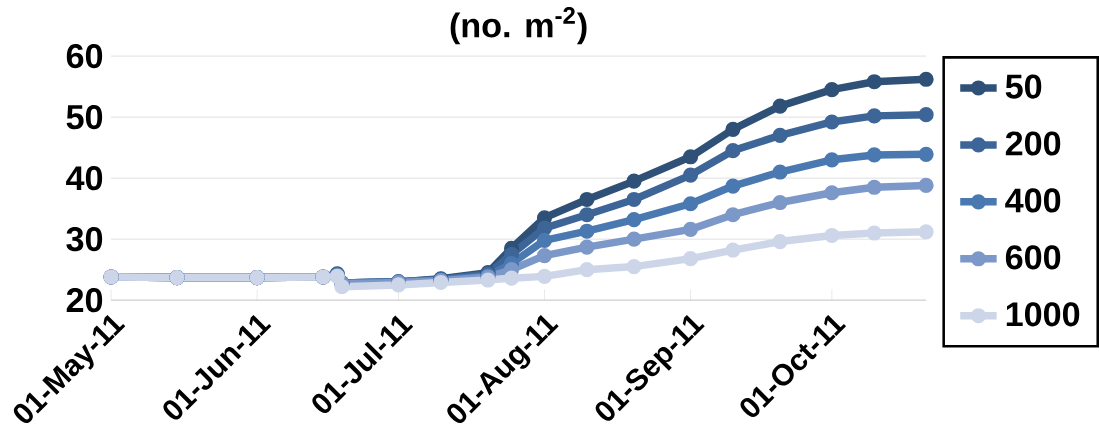 The height and width of the screenshot is (441, 1099). Describe the element at coordinates (84, 56) in the screenshot. I see `y-tick-label: 60` at that location.